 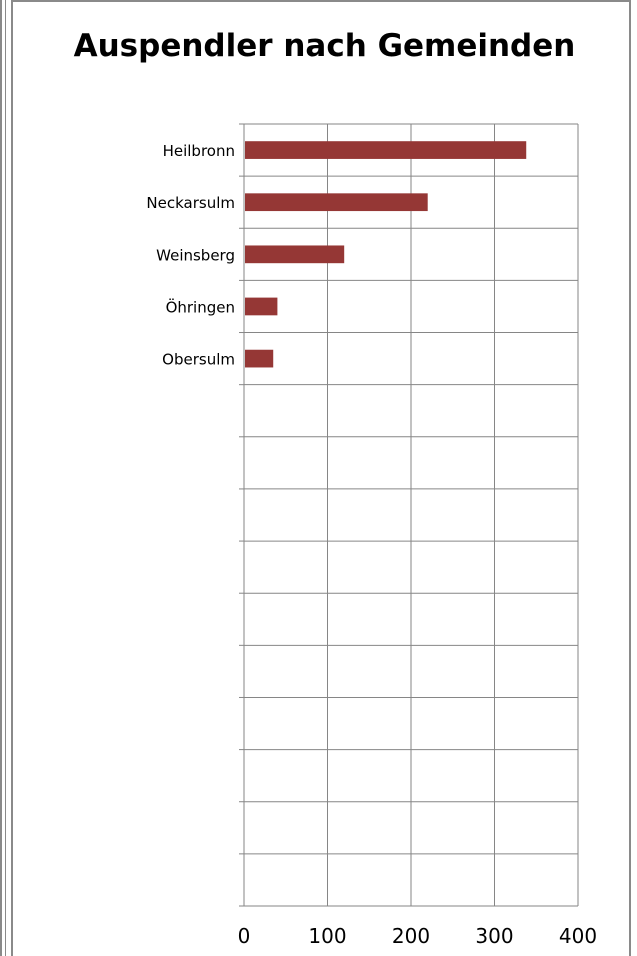 I want to click on x-tick-label: 200, so click(x=411, y=936).